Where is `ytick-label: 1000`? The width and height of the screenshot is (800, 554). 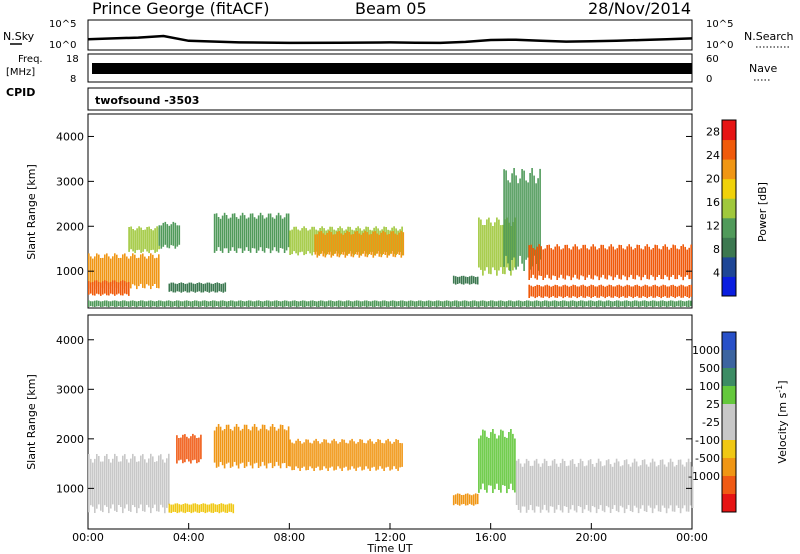 ytick-label: 1000 is located at coordinates (70, 271).